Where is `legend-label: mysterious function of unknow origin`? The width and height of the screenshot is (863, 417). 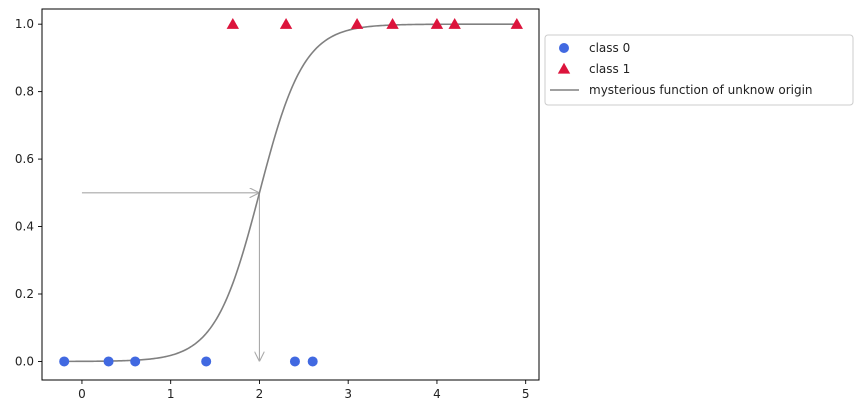
legend-label: mysterious function of unknow origin is located at coordinates (701, 90).